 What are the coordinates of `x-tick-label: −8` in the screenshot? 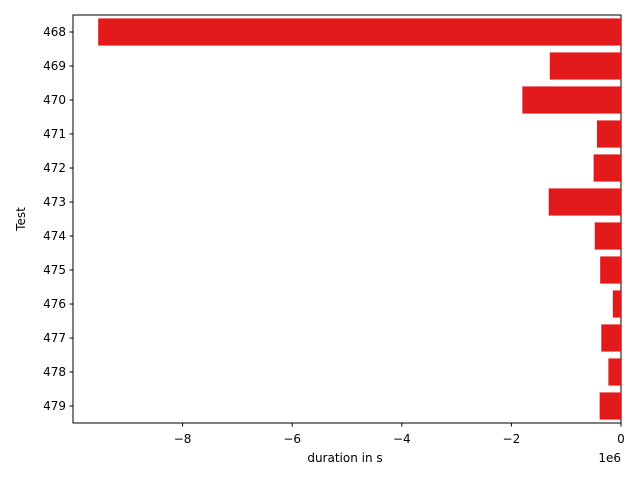 It's located at (183, 439).